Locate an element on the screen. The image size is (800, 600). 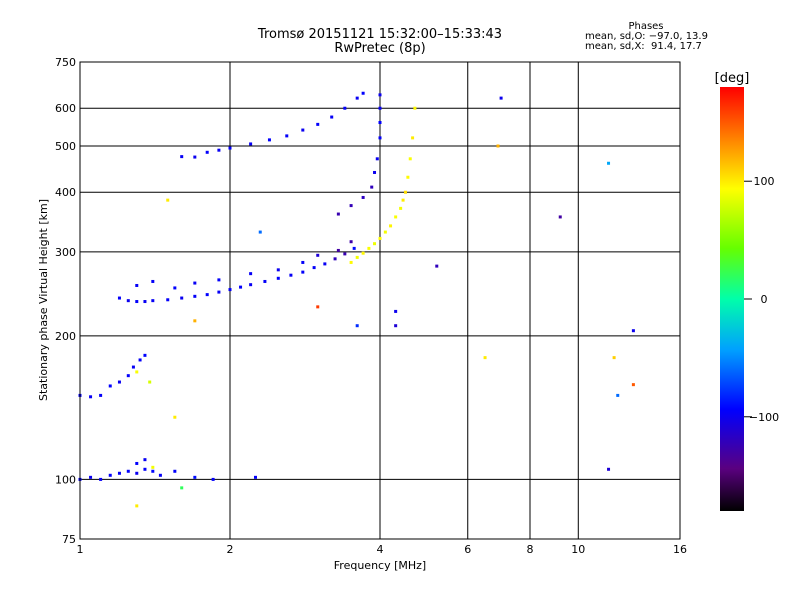
colorbar-unit-label: [deg] is located at coordinates (732, 78).